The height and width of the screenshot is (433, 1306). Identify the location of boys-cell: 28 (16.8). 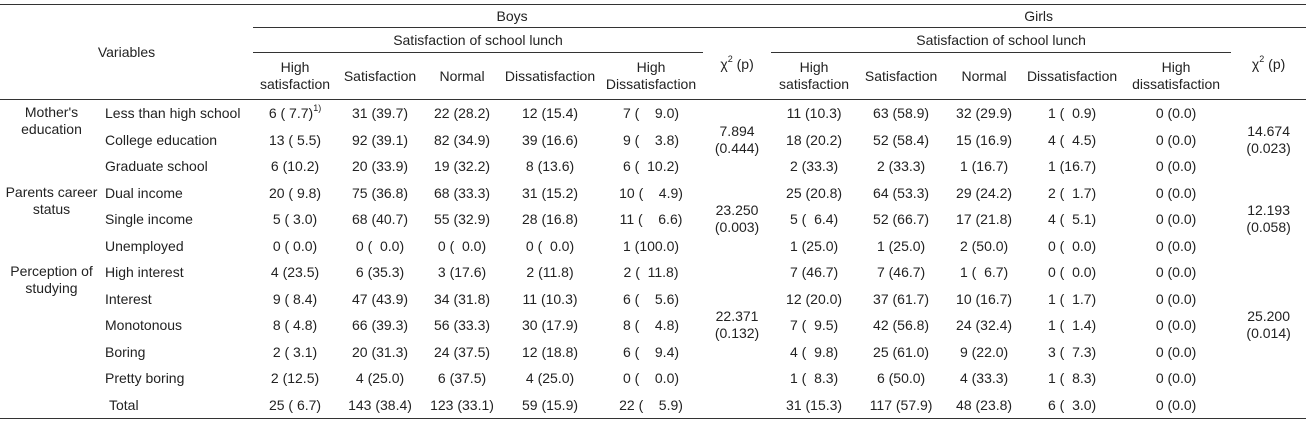
(550, 219).